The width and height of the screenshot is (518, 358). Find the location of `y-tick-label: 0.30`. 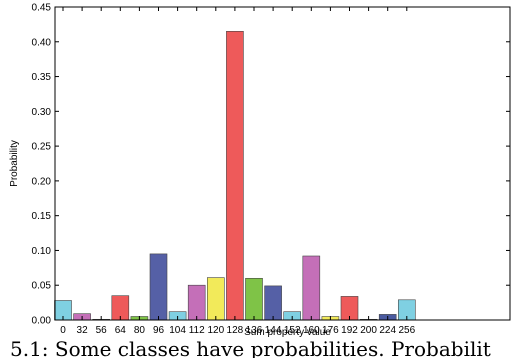

y-tick-label: 0.30 is located at coordinates (42, 112).